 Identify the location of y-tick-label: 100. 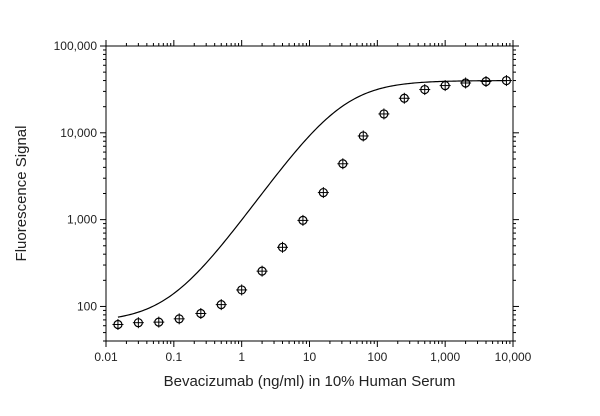
(87, 306).